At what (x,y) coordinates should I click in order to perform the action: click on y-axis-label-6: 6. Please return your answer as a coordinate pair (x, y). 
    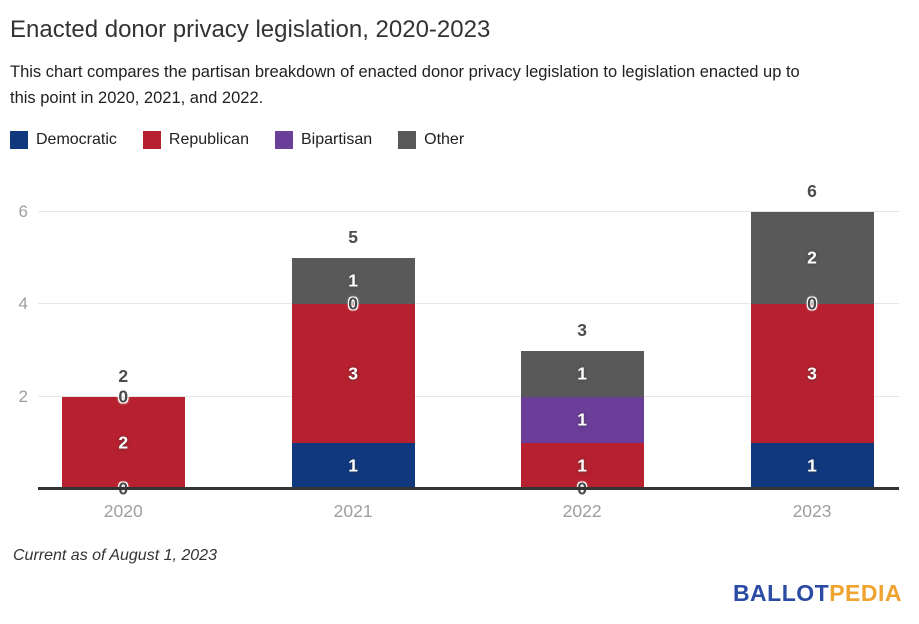
    Looking at the image, I should click on (23, 211).